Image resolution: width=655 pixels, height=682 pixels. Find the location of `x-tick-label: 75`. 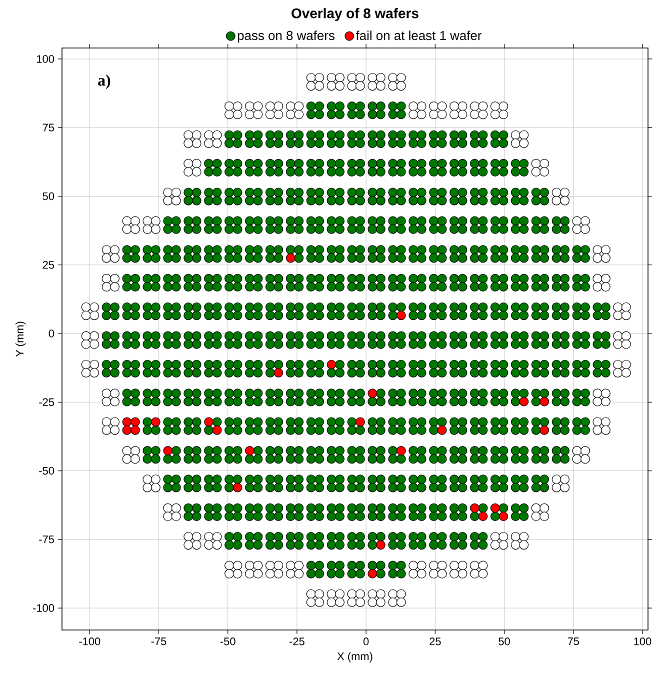

x-tick-label: 75 is located at coordinates (573, 642).